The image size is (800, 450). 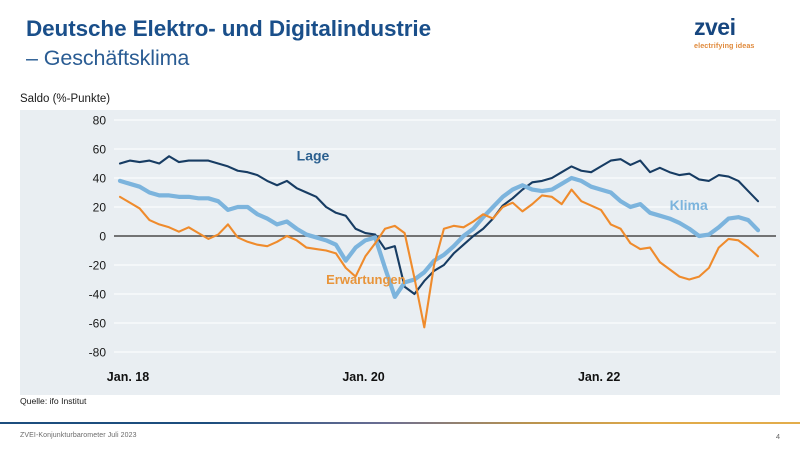 What do you see at coordinates (98, 353) in the screenshot?
I see `y-axis-tick-label: -80` at bounding box center [98, 353].